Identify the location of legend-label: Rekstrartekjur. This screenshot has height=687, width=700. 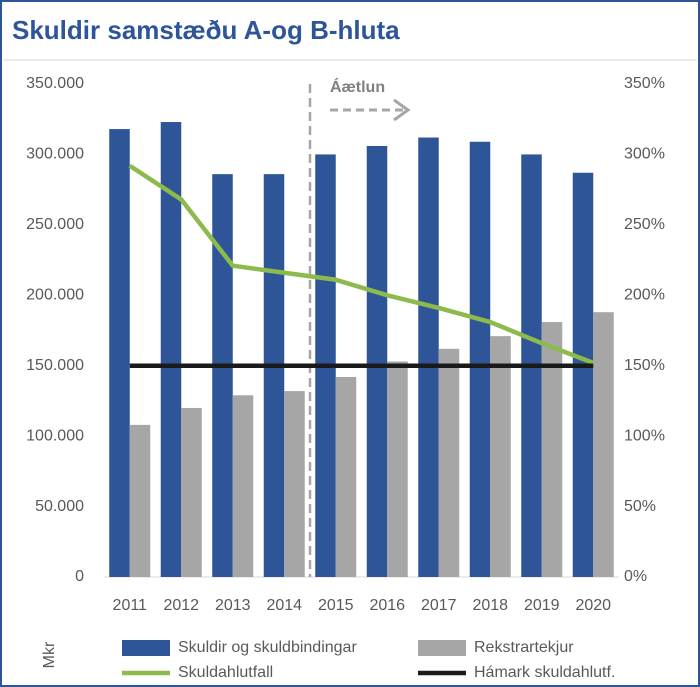
(524, 647).